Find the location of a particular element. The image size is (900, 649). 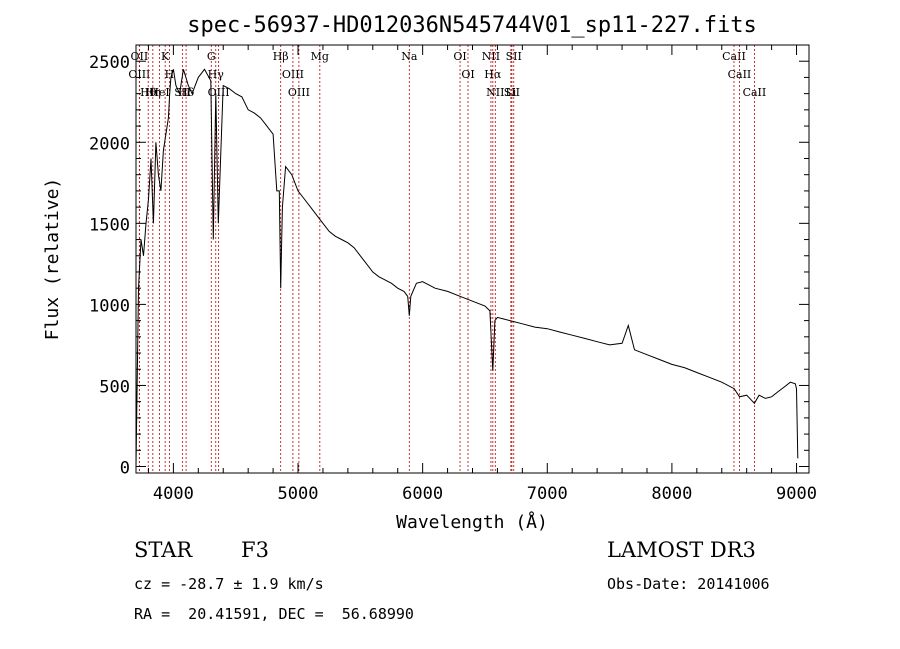

x-tick-label: 8000 is located at coordinates (671, 494).